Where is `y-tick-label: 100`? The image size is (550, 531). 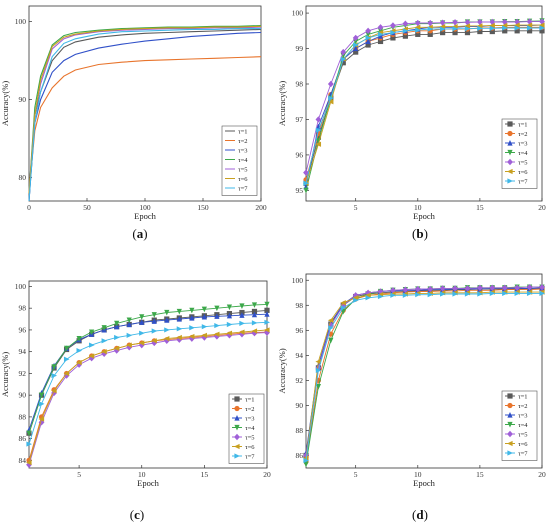
y-tick-label: 100 is located at coordinates (298, 13).